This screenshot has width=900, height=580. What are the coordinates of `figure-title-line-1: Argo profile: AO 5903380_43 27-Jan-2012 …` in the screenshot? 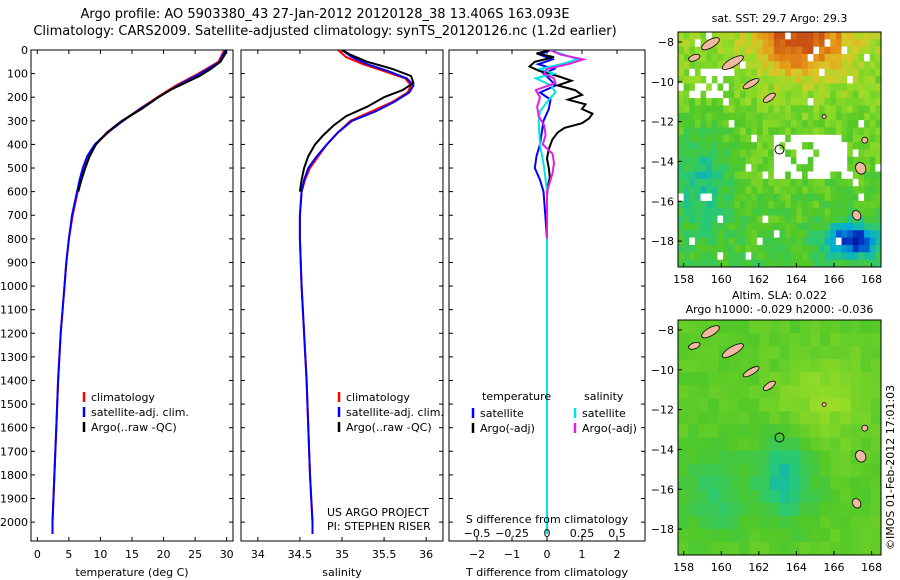 It's located at (325, 14).